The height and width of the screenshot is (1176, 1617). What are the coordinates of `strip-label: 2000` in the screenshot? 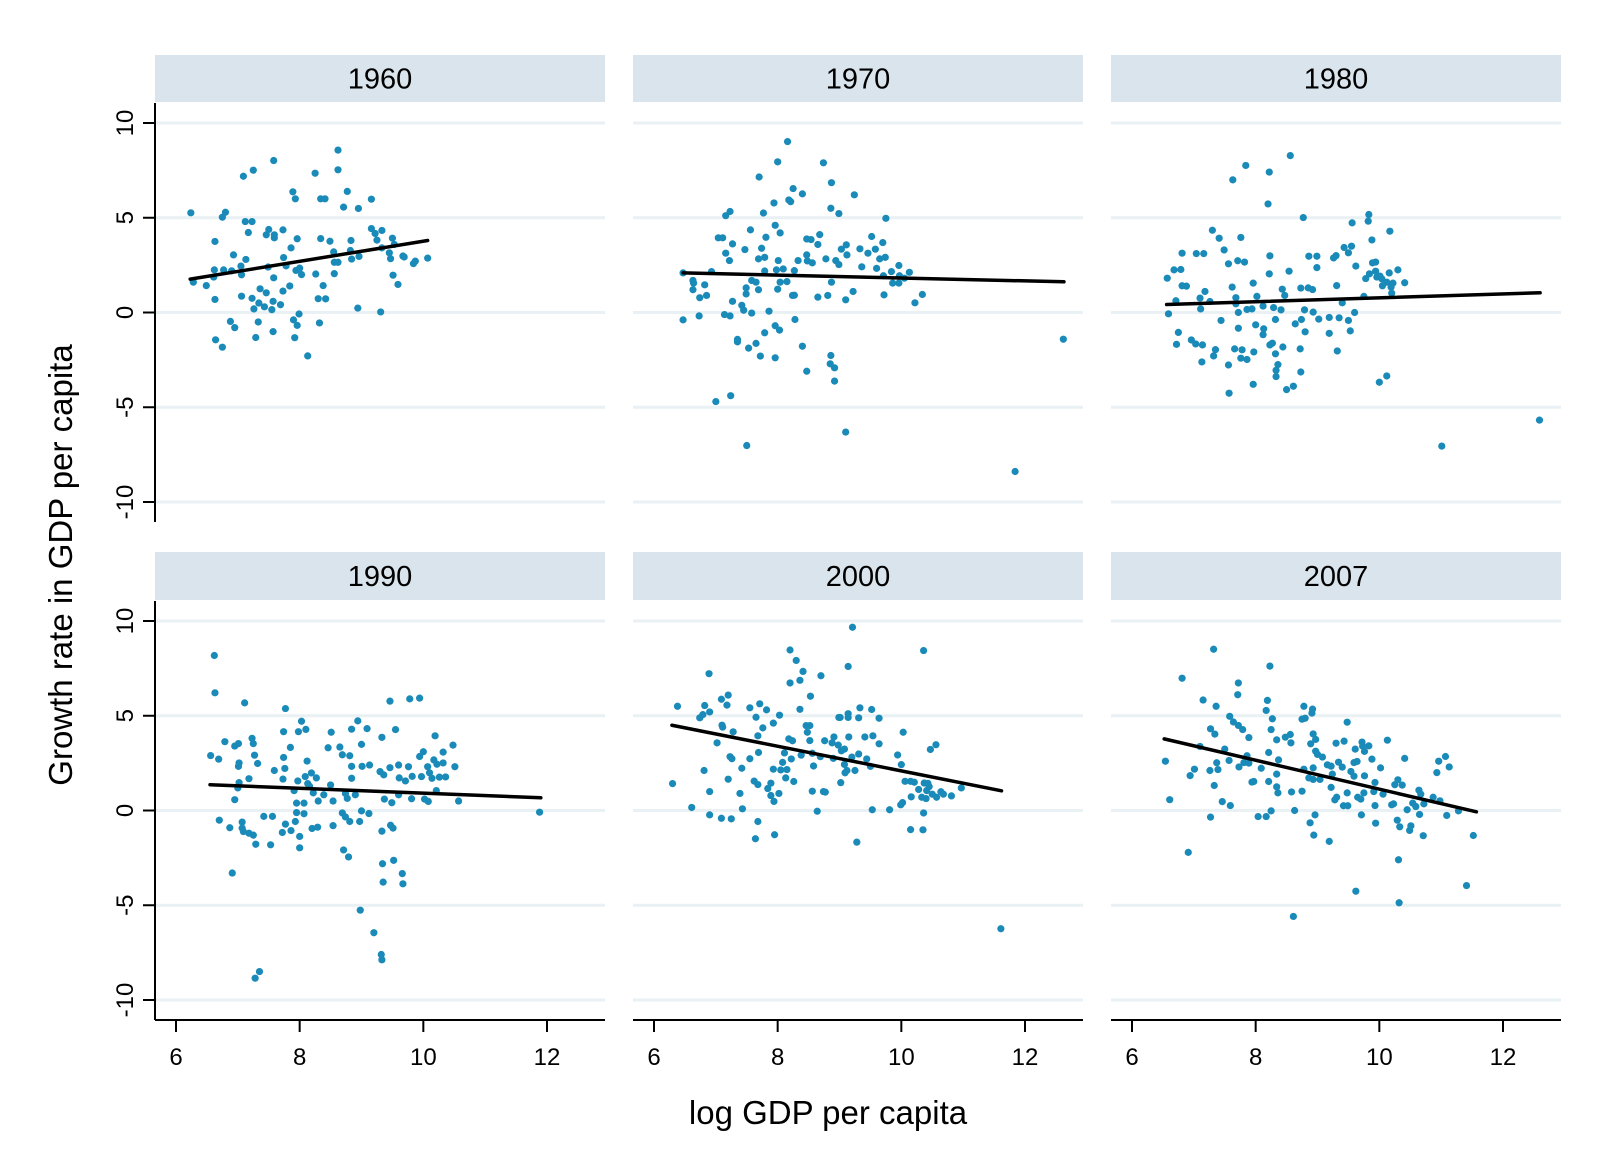 It's located at (858, 577).